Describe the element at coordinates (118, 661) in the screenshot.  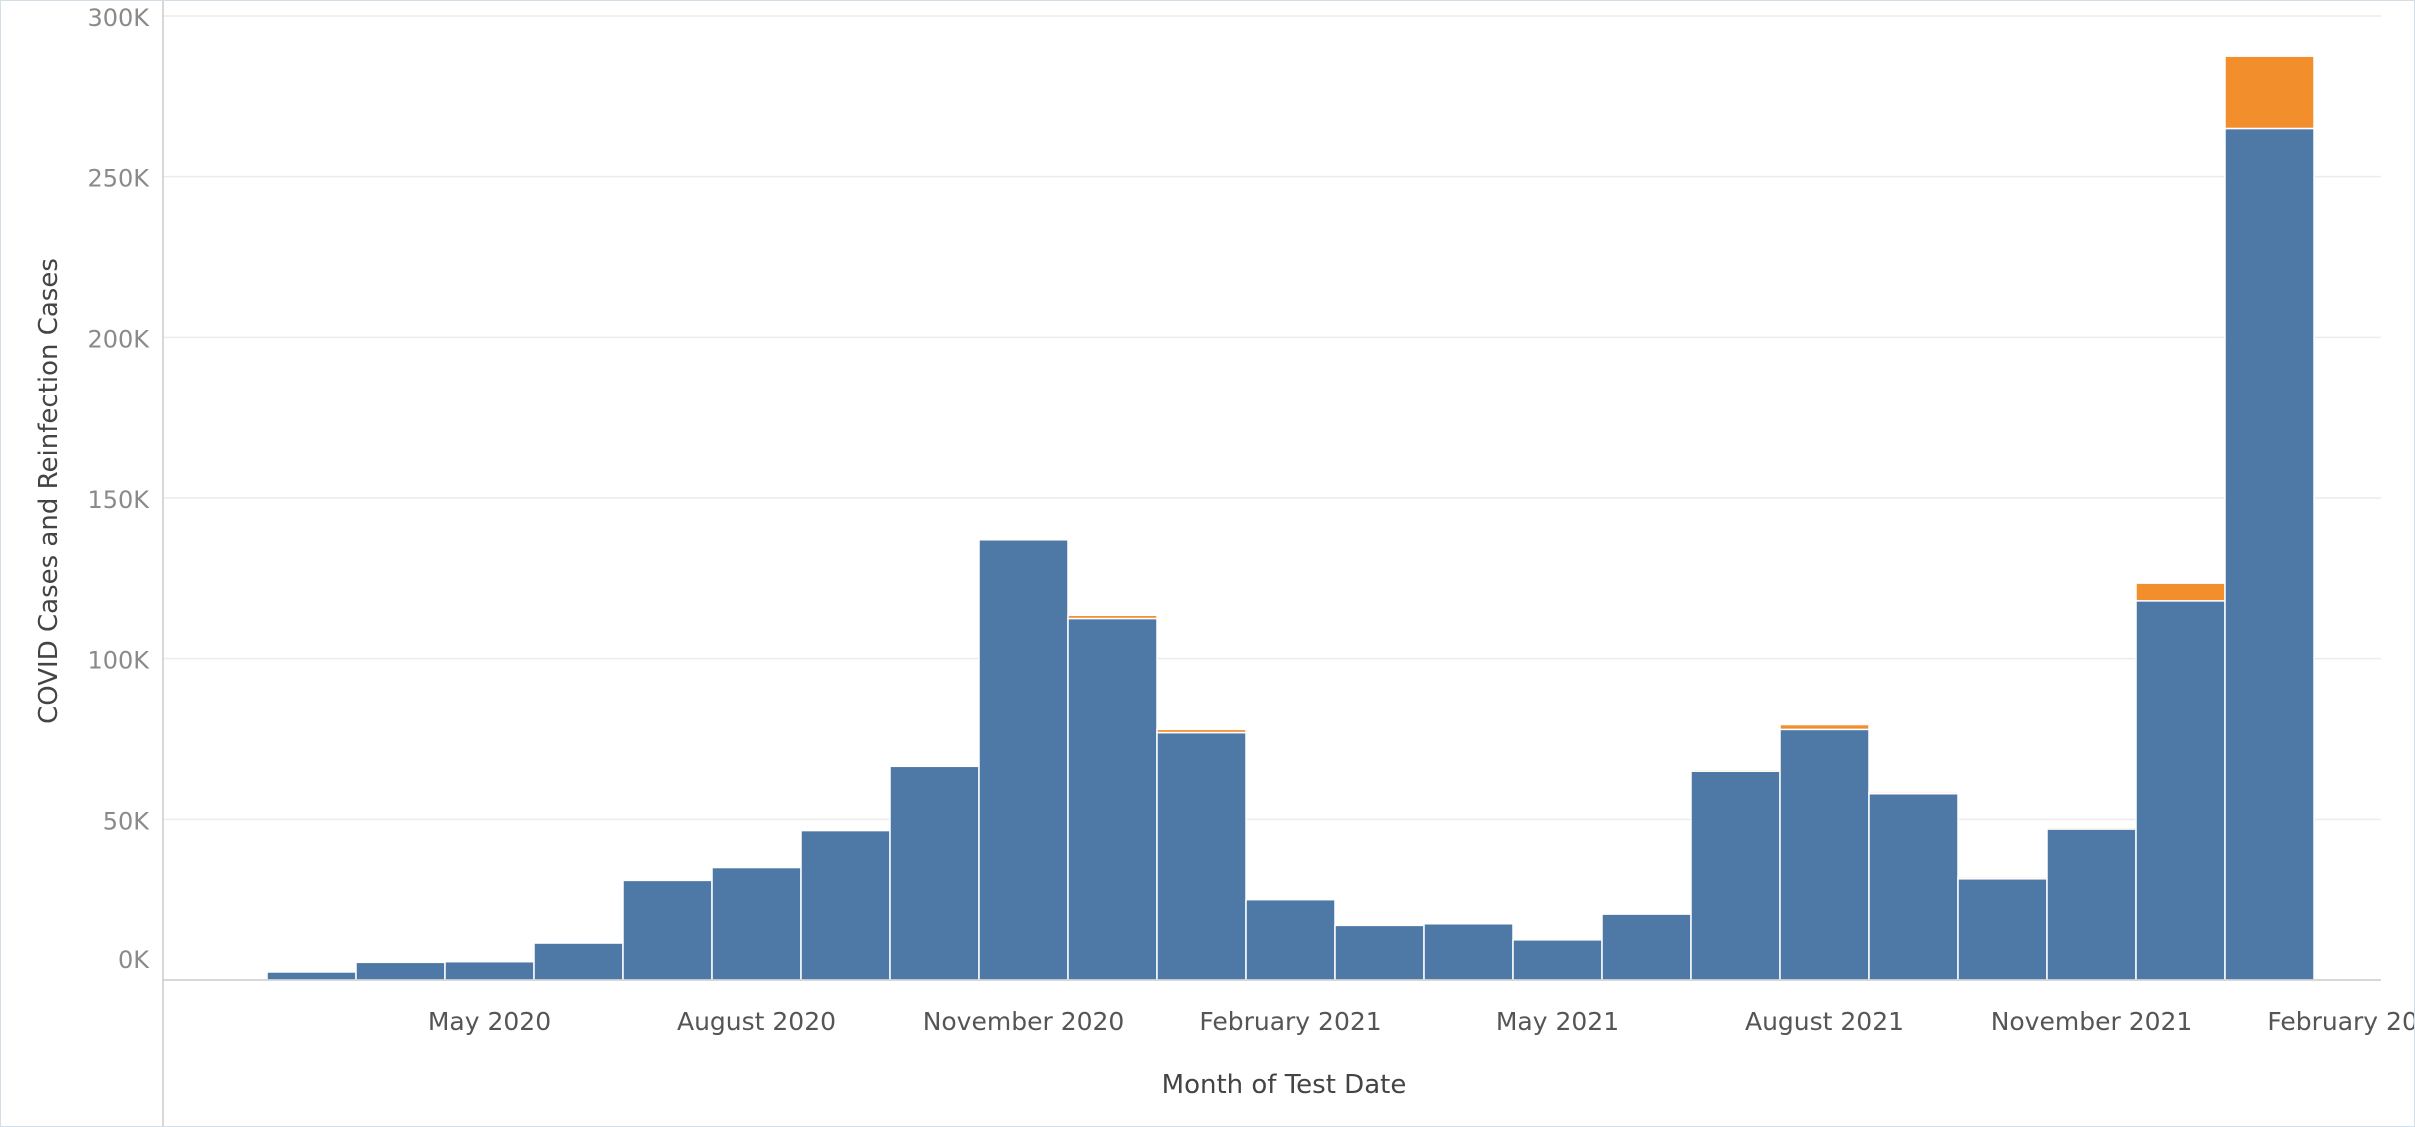
I see `y-tick-label: 100K` at that location.